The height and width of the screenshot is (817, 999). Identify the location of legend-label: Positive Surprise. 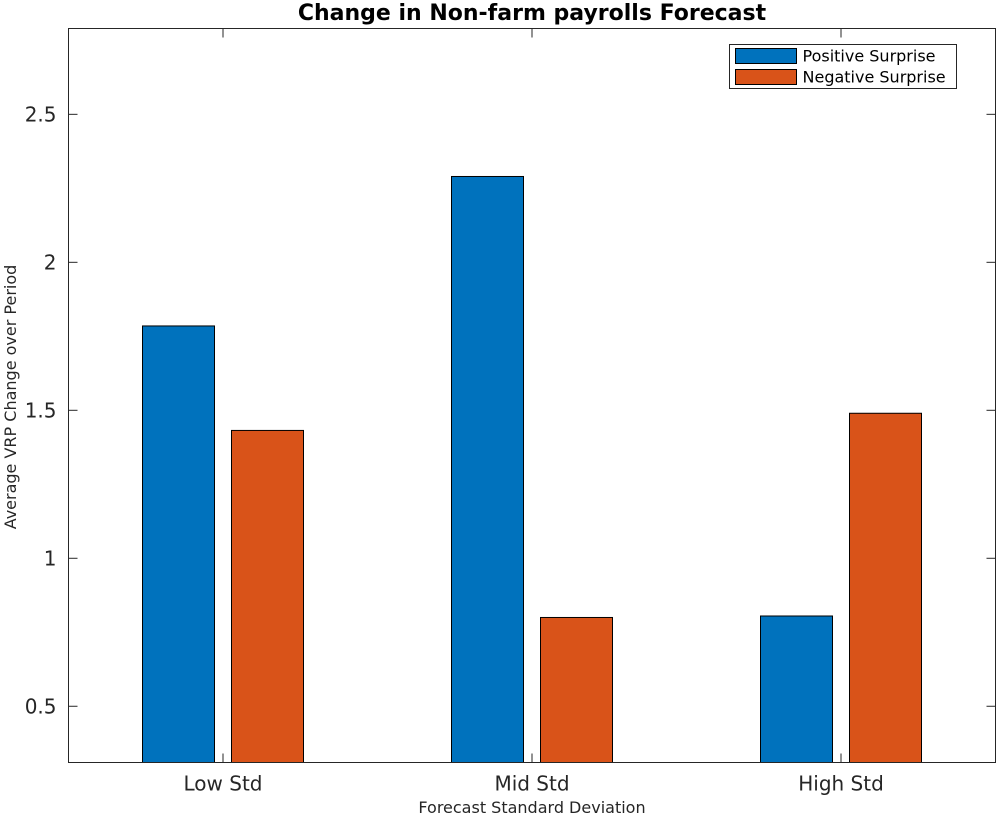
(869, 56).